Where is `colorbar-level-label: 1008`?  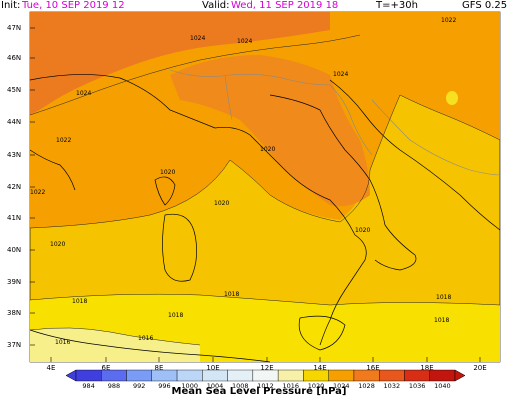 colorbar-level-label: 1008 is located at coordinates (240, 386).